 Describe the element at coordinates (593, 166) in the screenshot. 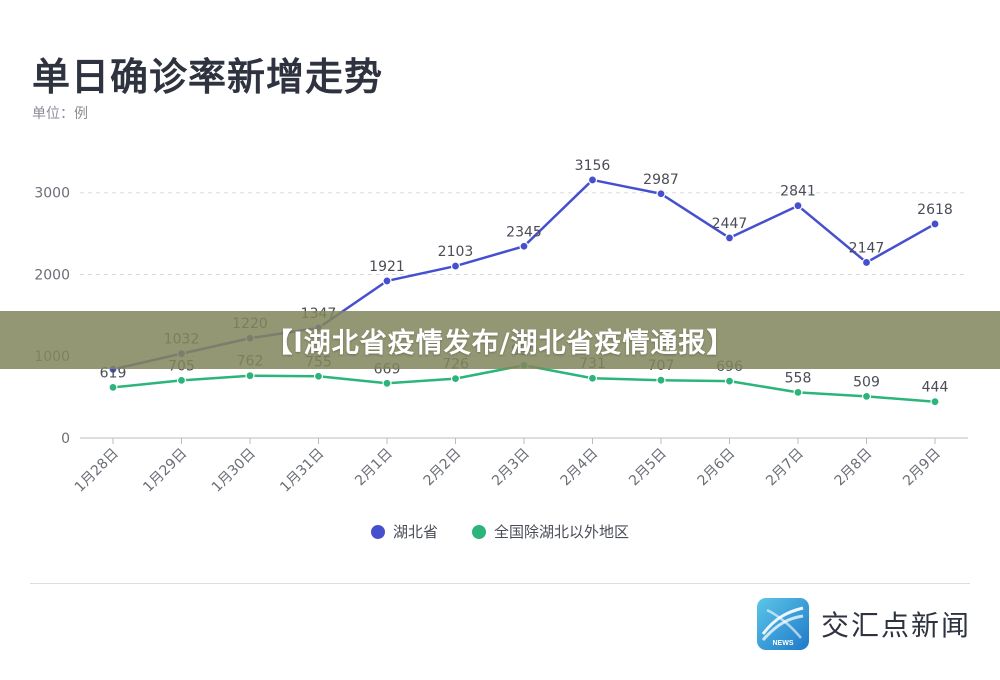

I see `data-label: 3156` at that location.